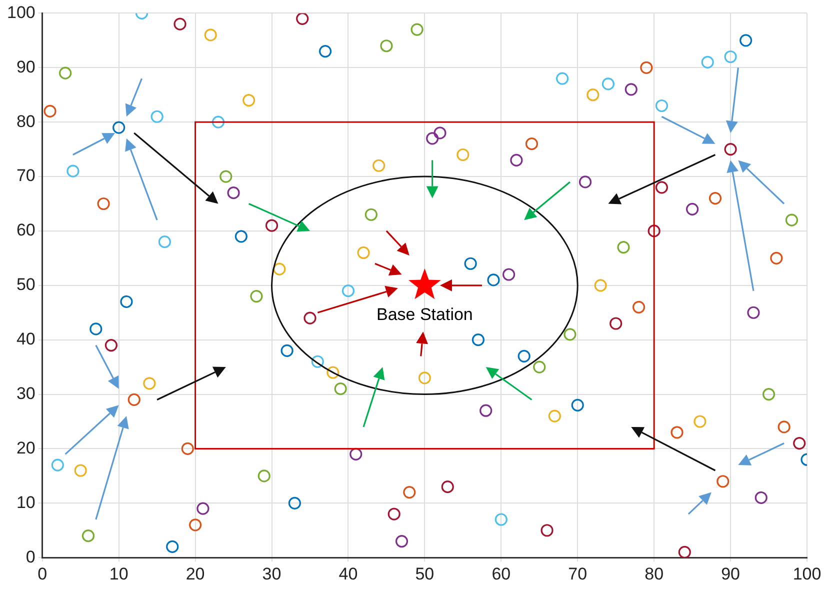 This screenshot has width=825, height=590. What do you see at coordinates (21, 12) in the screenshot?
I see `y-tick-label: 100` at bounding box center [21, 12].